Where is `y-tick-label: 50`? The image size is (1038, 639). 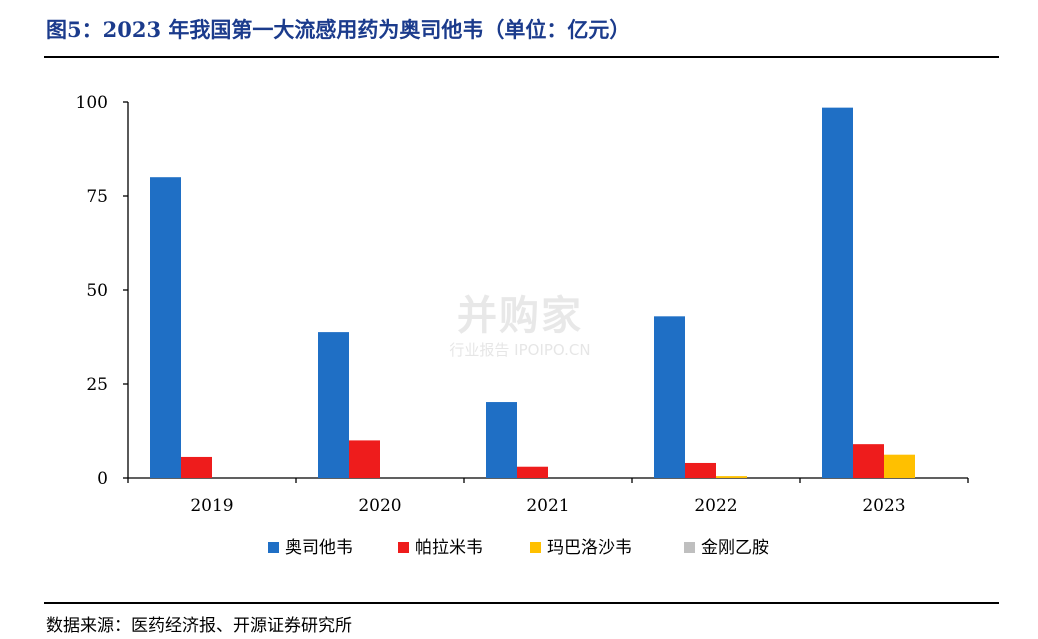
y-tick-label: 50 is located at coordinates (97, 291).